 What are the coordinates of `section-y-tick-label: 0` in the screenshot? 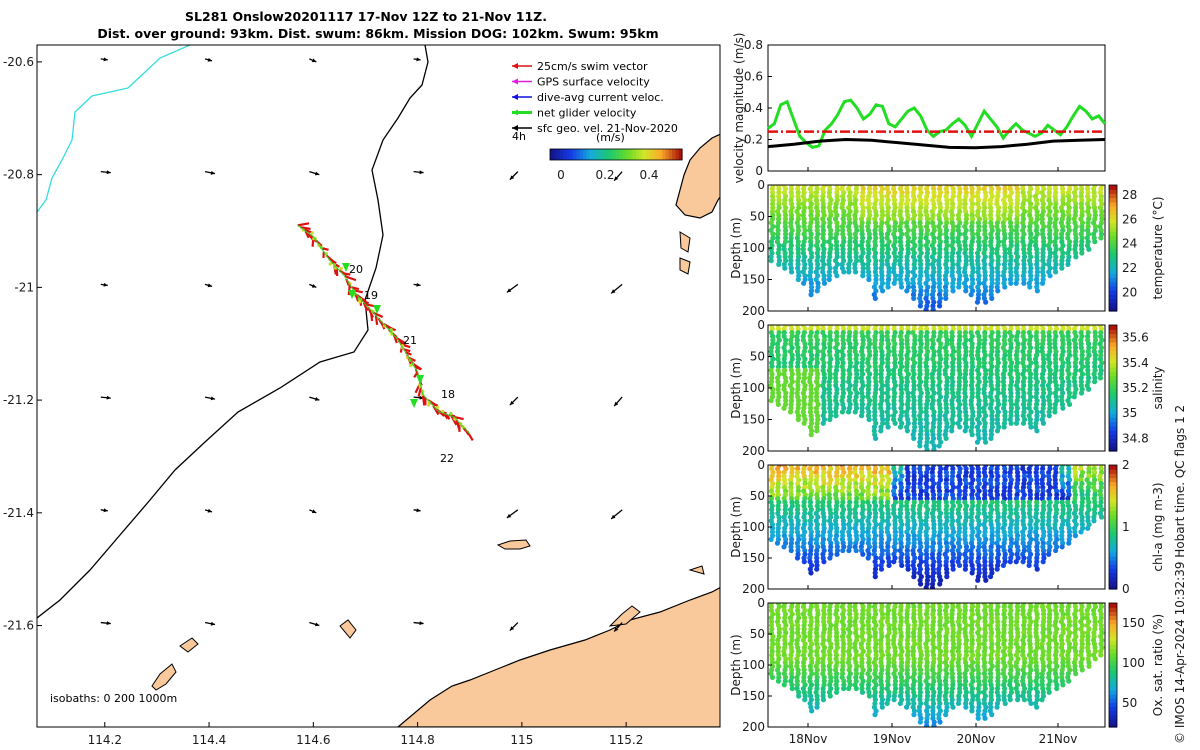 It's located at (761, 465).